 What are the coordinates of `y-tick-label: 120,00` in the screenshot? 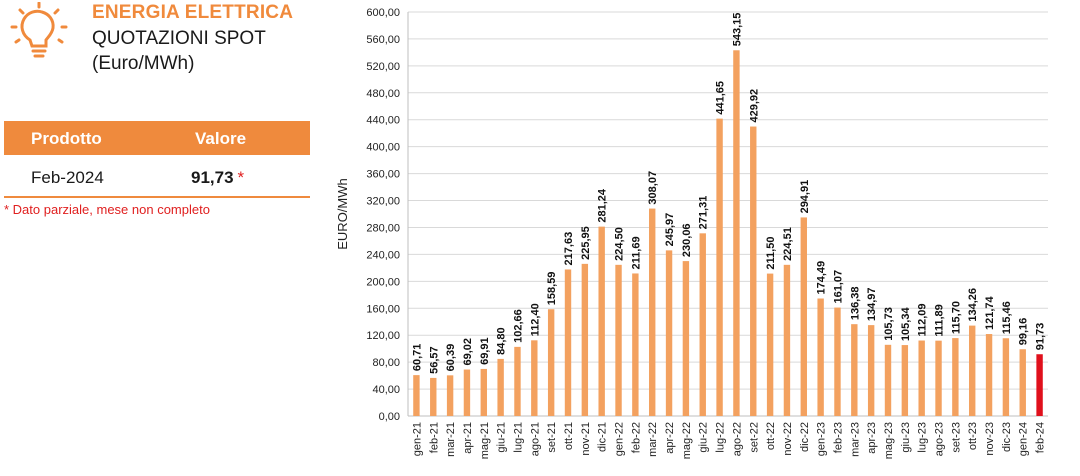 It's located at (383, 336).